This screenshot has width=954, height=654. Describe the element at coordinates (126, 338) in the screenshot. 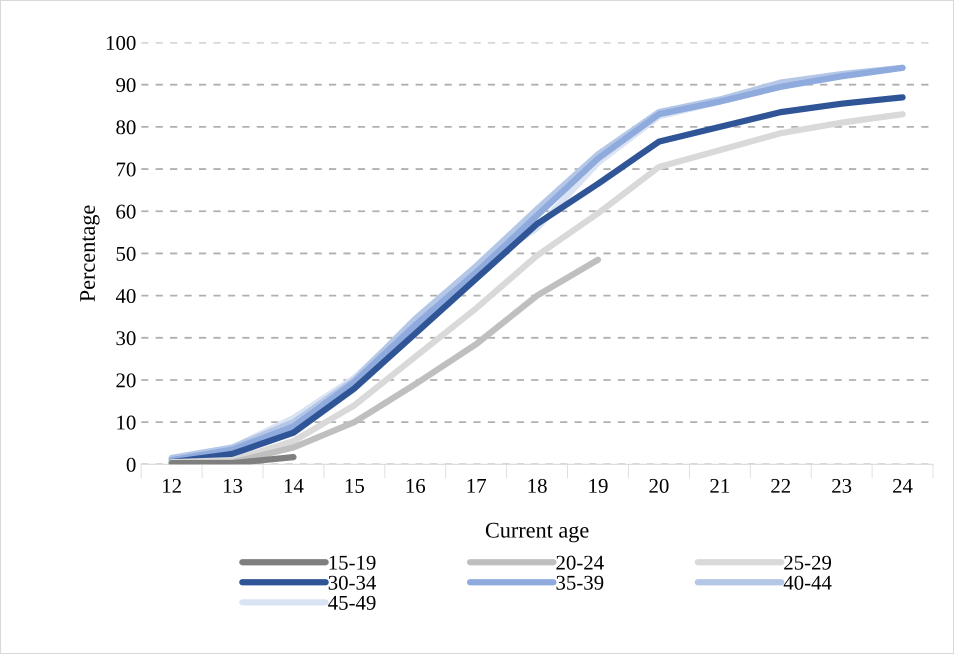

I see `y-tick-label: 30` at that location.